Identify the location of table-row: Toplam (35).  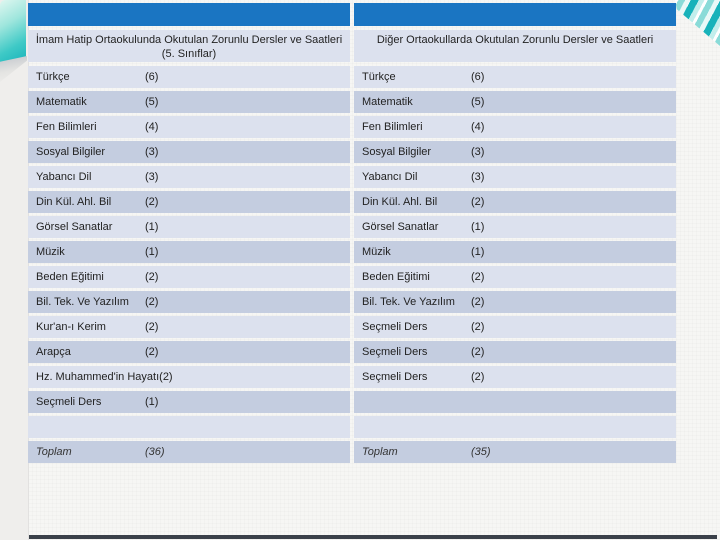
(515, 452).